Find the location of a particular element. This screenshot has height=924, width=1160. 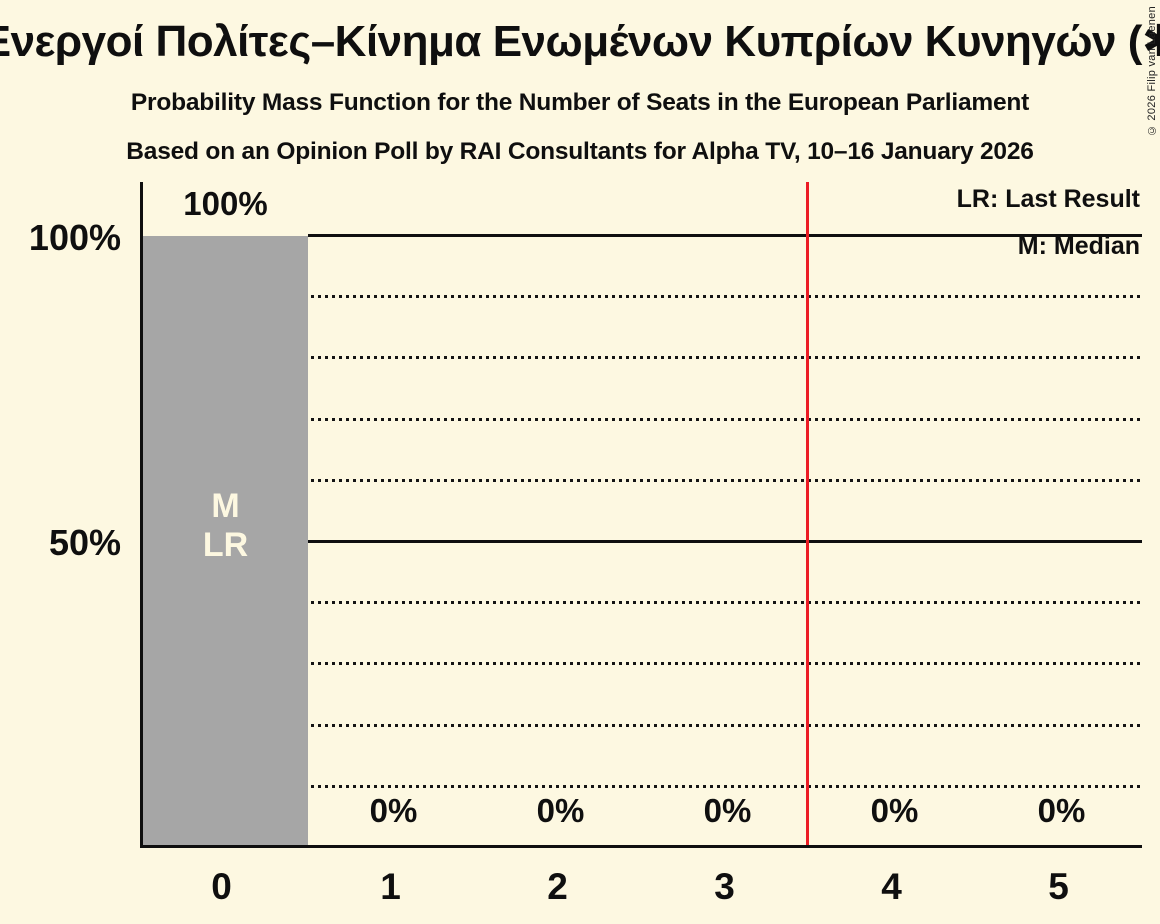

bar-value-label-5: 0% is located at coordinates (1061, 810).